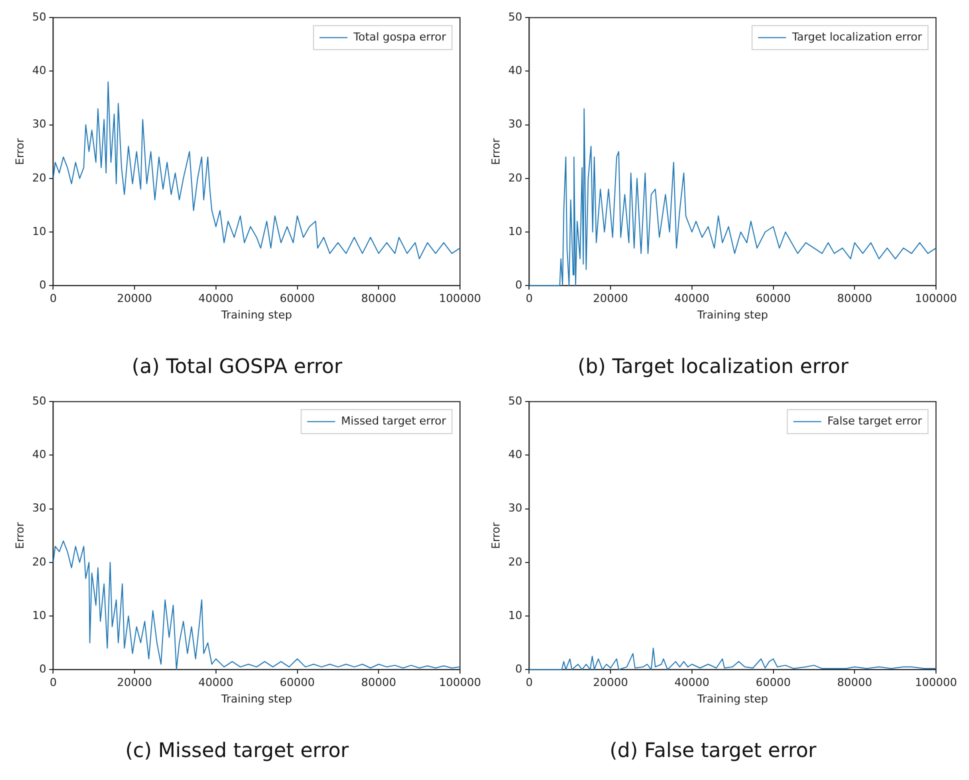 This screenshot has height=780, width=969. What do you see at coordinates (714, 750) in the screenshot?
I see `text: (d) False target error` at bounding box center [714, 750].